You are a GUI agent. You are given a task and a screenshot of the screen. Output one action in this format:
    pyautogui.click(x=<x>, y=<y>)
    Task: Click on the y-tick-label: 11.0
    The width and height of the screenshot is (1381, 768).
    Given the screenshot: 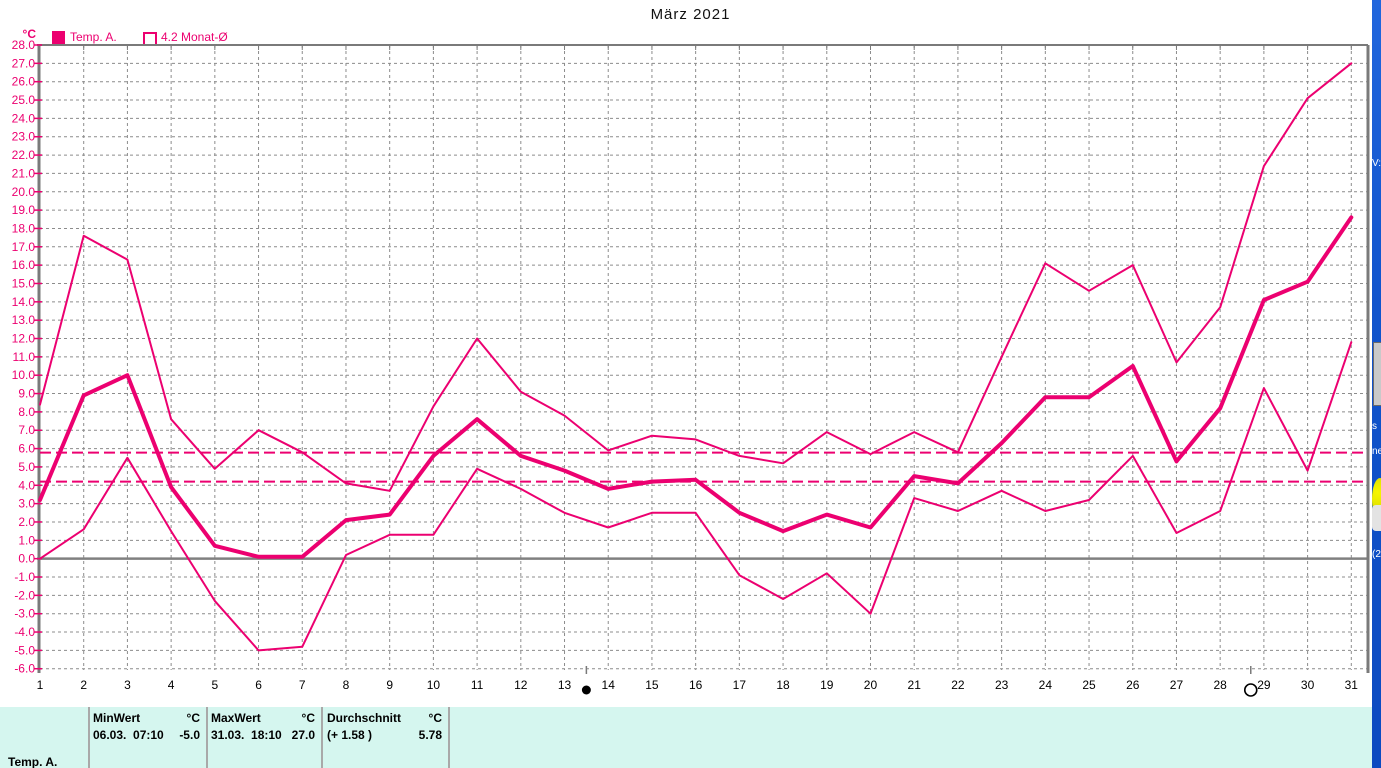 What is the action you would take?
    pyautogui.click(x=24, y=357)
    